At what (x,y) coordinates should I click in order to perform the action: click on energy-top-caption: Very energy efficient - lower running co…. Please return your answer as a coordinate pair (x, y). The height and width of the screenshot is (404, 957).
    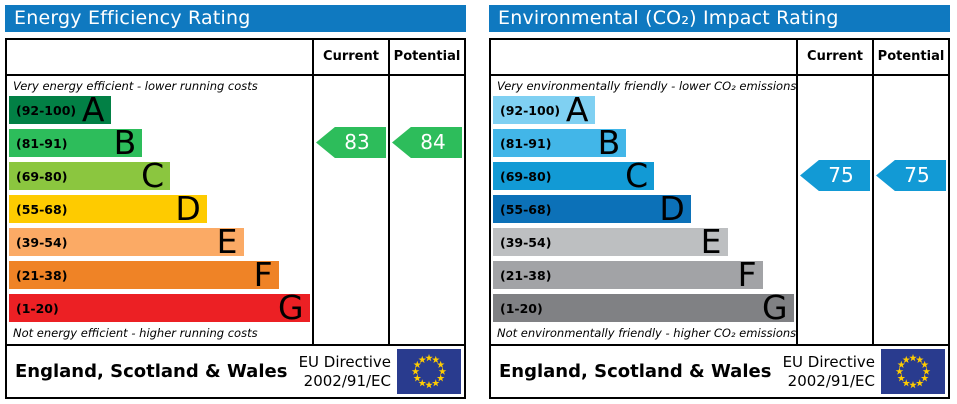
    Looking at the image, I should click on (135, 86).